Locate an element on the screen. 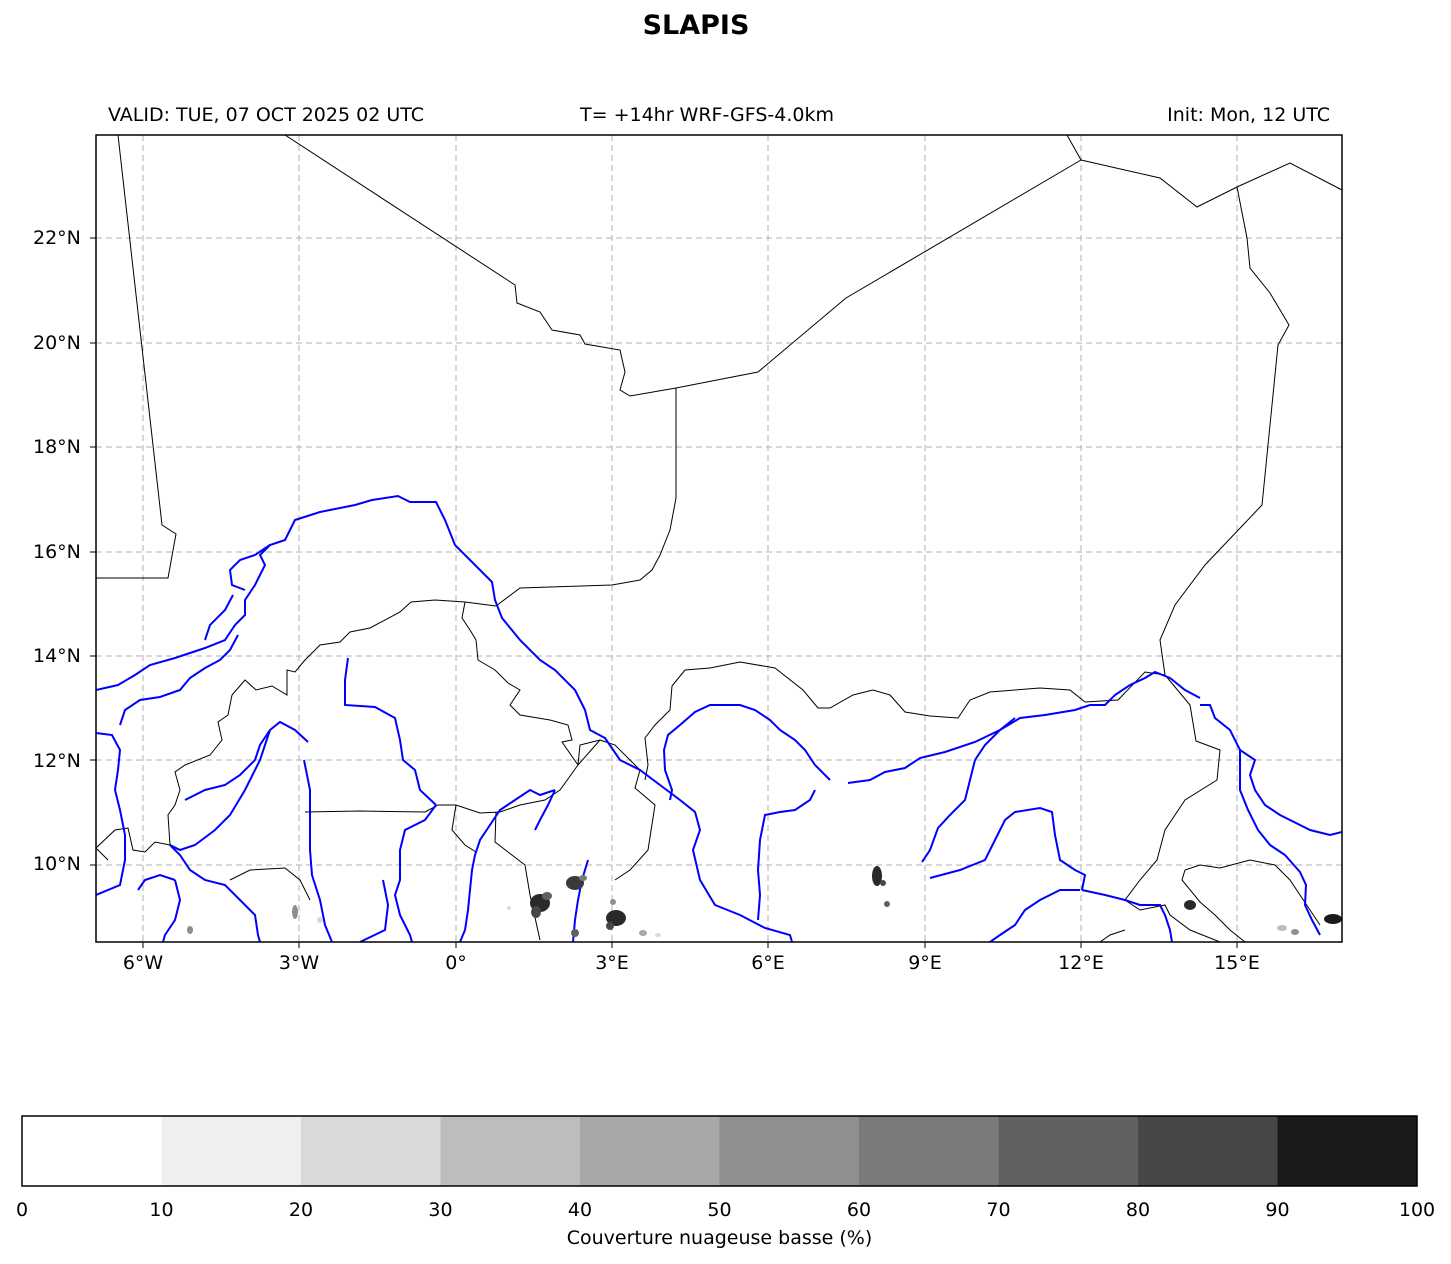 This screenshot has width=1451, height=1264. colorbar-label: Couverture nuageuse basse (%) is located at coordinates (719, 1238).